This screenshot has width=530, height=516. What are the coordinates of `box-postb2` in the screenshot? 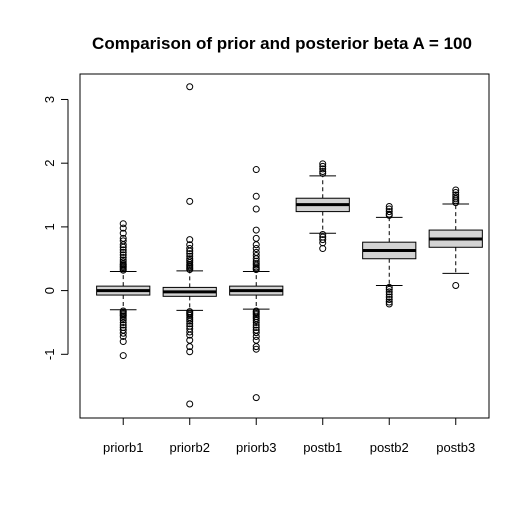 It's located at (389, 255).